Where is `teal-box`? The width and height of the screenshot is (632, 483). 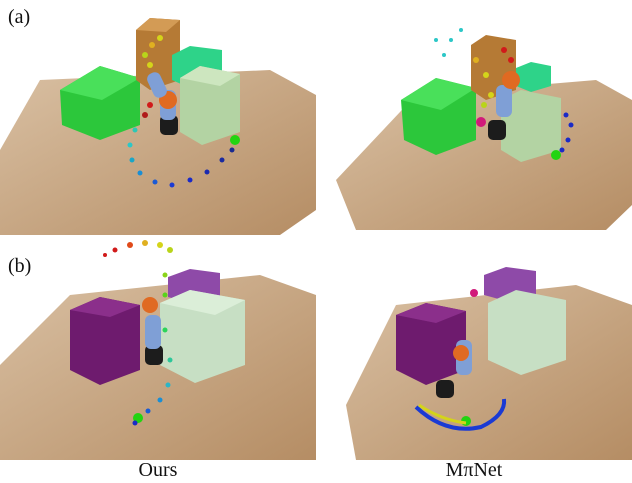 teal-box is located at coordinates (533, 77).